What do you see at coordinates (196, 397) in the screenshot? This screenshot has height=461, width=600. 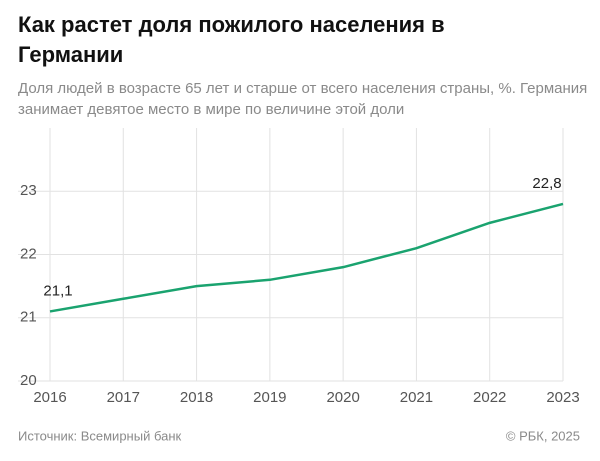 I see `x-tick-label: 2018` at bounding box center [196, 397].